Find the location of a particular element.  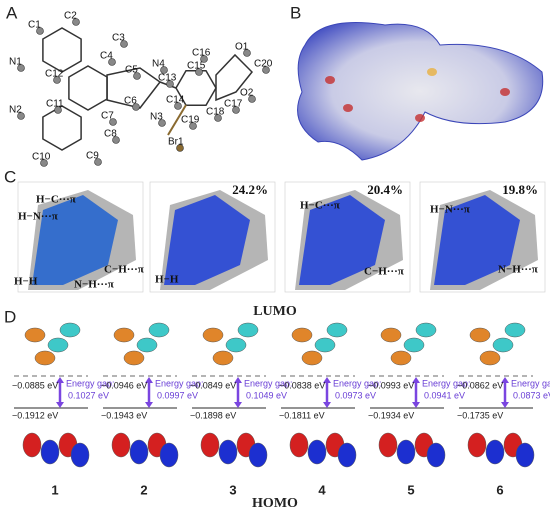

atom-label: C2 is located at coordinates (70, 16).